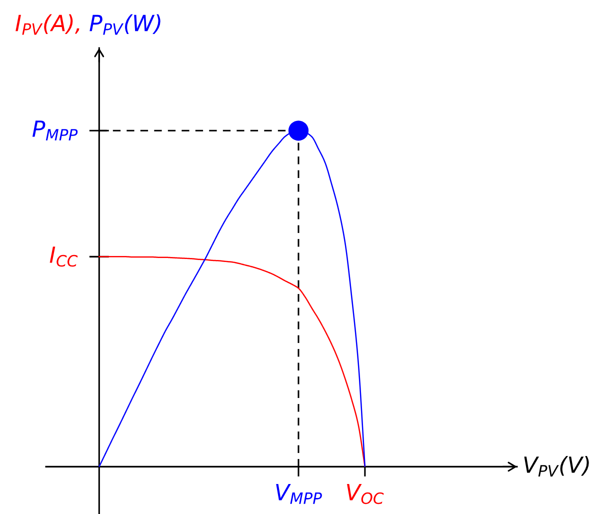  I want to click on text: I$_{PV}$(A),, so click(48, 24).